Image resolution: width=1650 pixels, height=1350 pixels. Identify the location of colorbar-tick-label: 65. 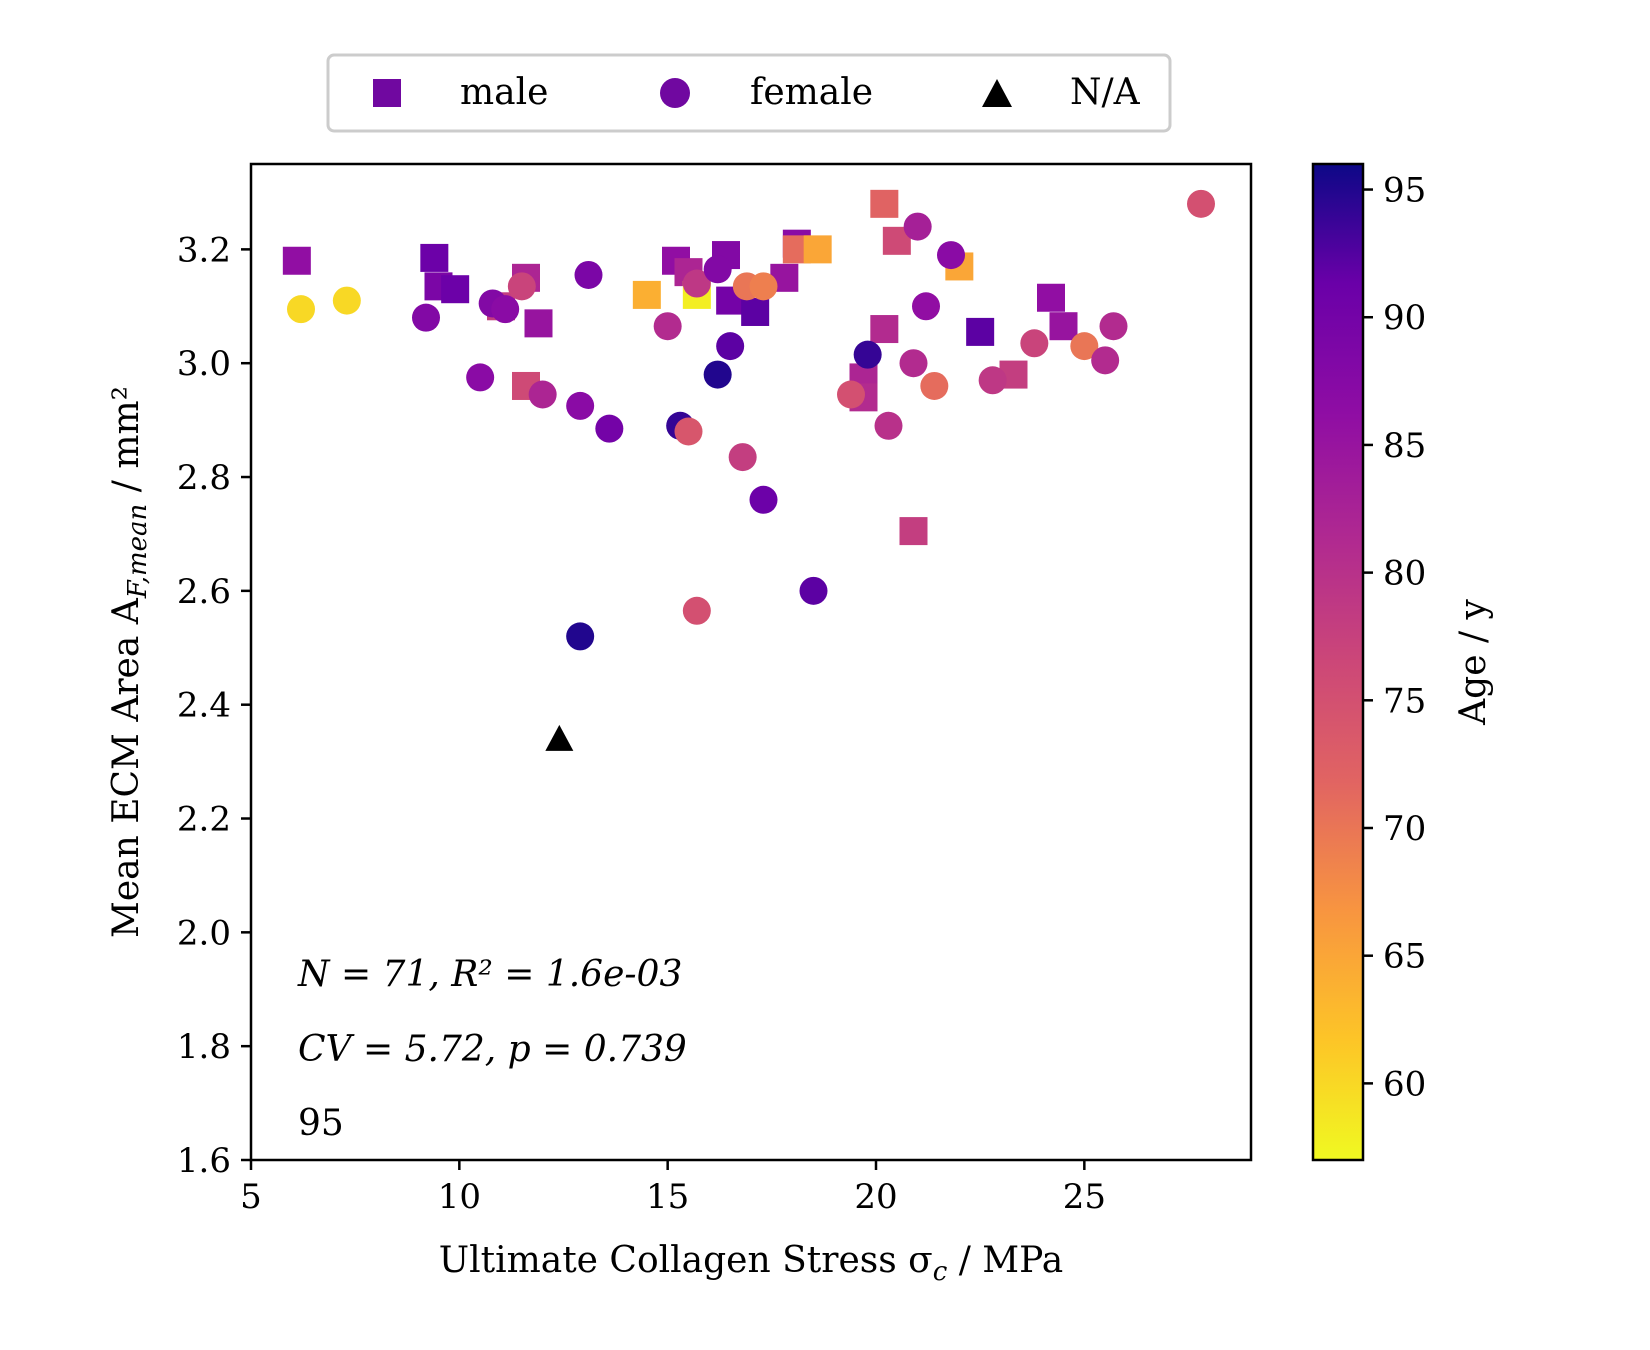
(1404, 957).